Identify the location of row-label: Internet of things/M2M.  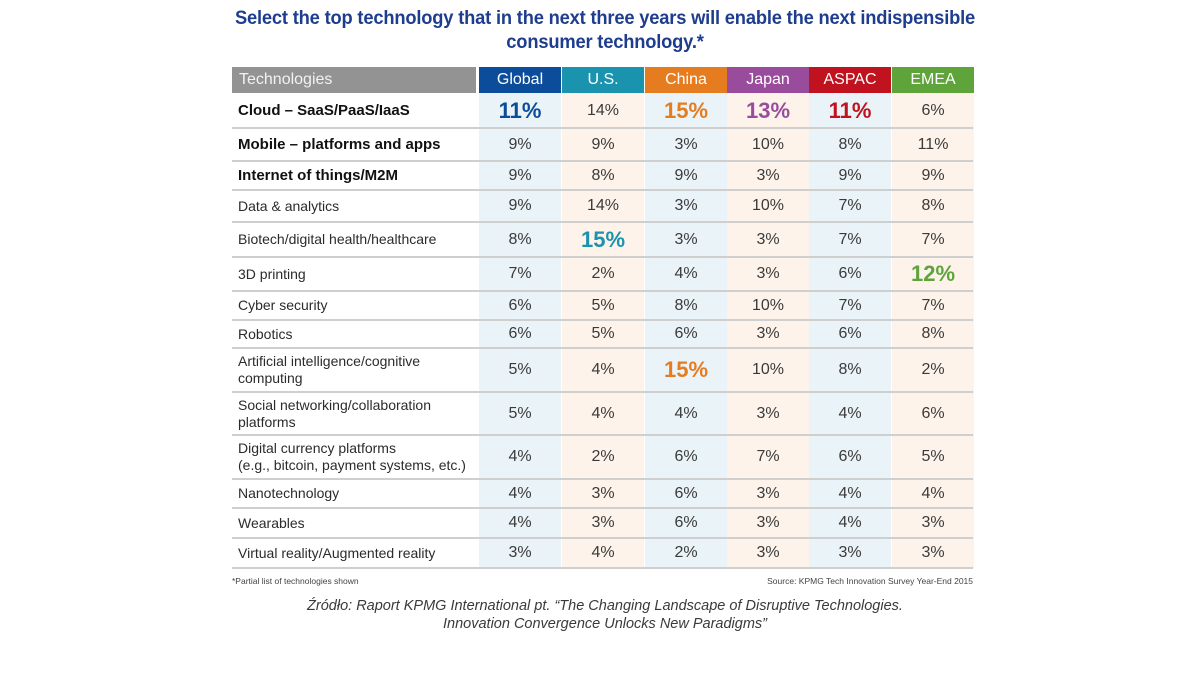
(318, 175).